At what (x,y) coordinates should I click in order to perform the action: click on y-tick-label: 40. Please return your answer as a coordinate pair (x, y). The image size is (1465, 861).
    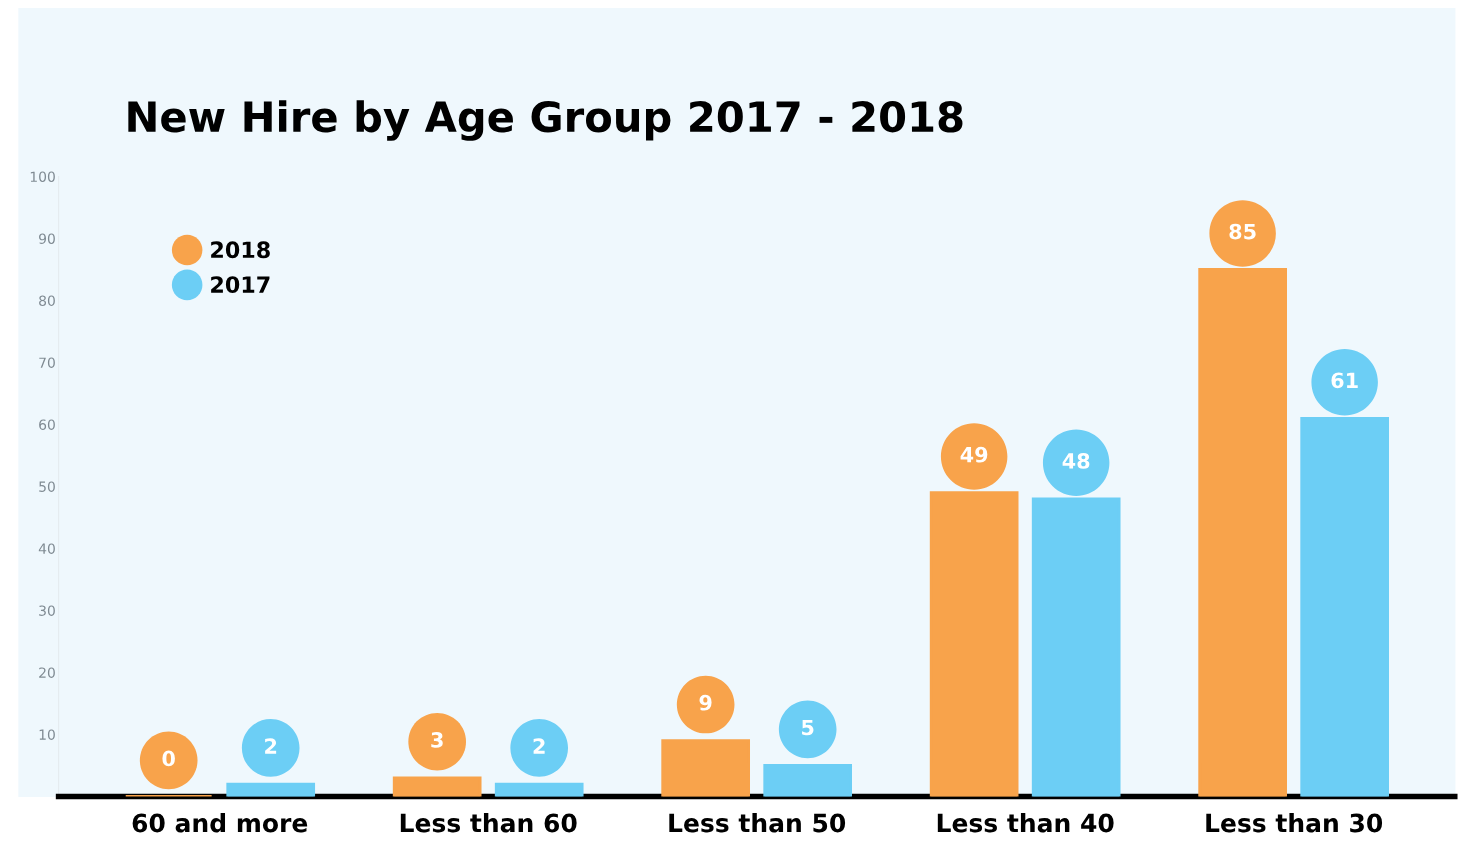
    Looking at the image, I should click on (46, 548).